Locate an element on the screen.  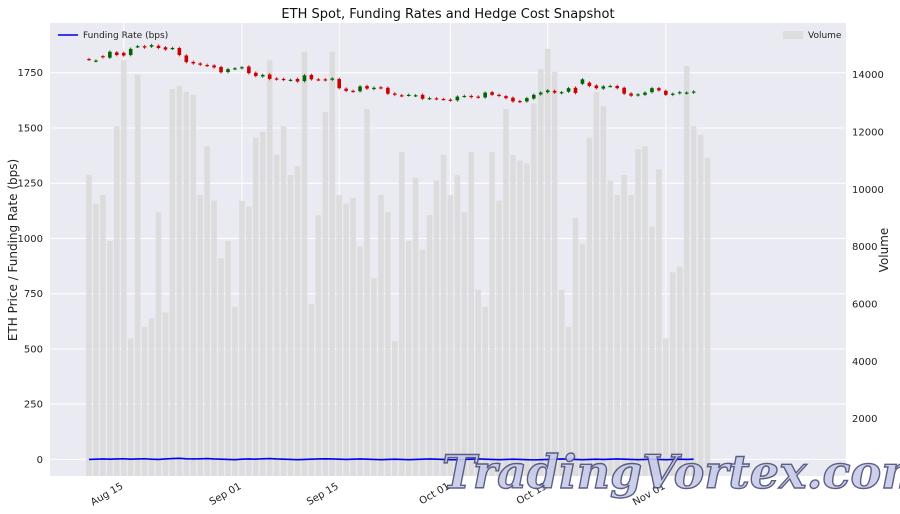
legend-volume-label: Volume is located at coordinates (825, 36).